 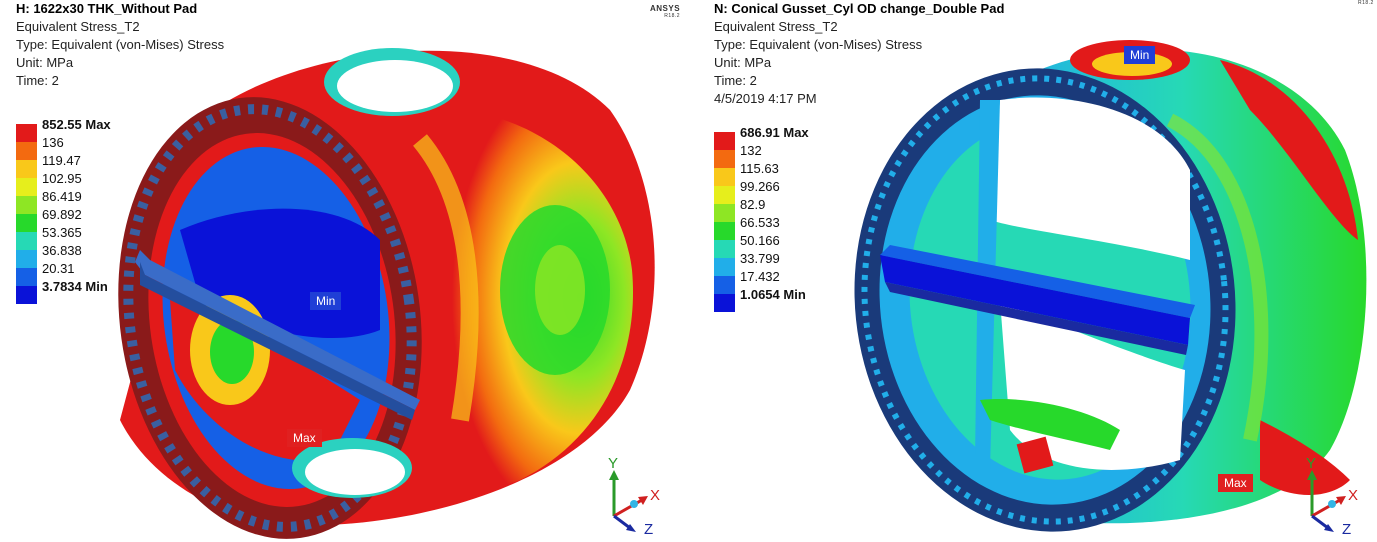 I want to click on right-legend-row: 17.432, so click(x=747, y=282).